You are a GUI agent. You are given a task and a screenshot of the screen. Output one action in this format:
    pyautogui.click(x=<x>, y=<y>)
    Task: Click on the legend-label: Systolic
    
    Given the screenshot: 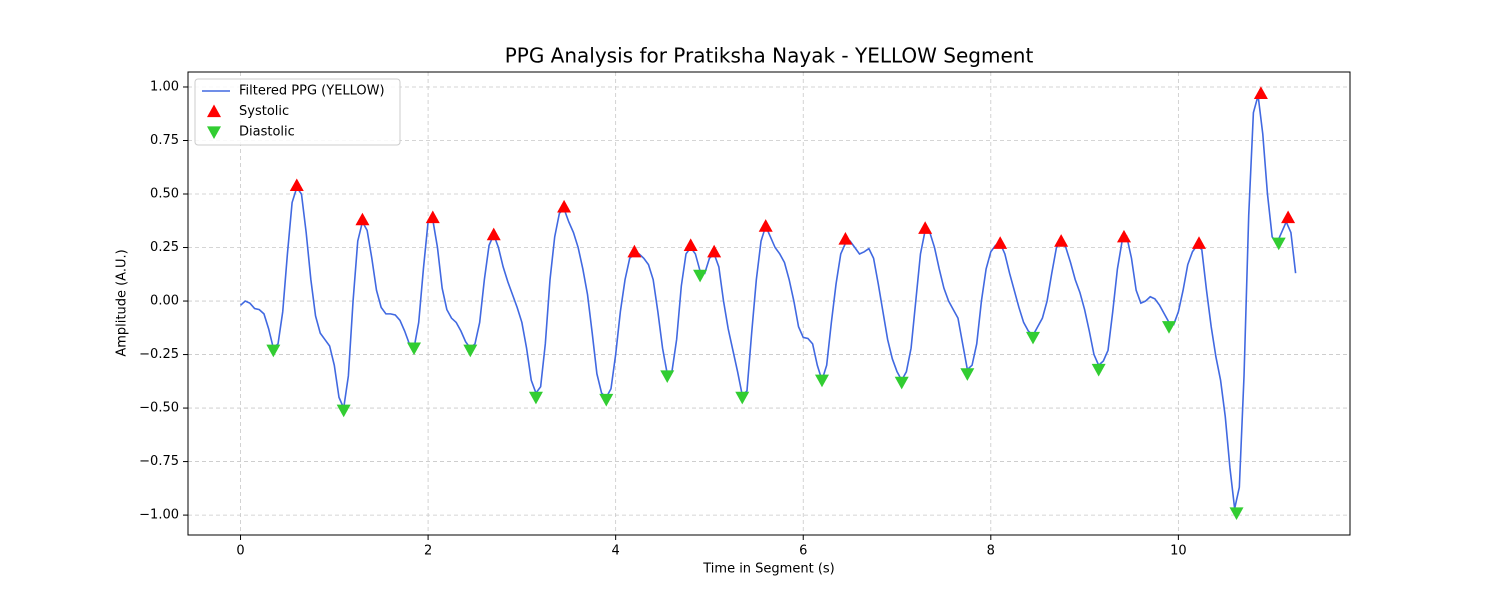 What is the action you would take?
    pyautogui.click(x=264, y=111)
    